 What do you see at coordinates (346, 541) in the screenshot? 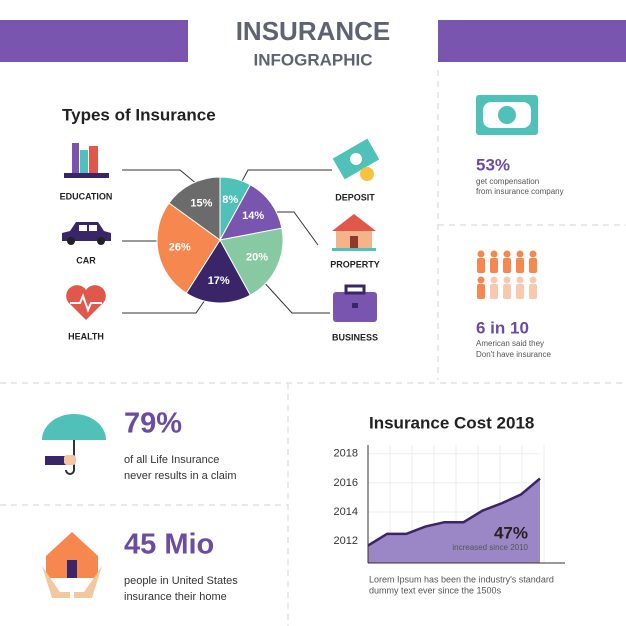
I see `y-tick-label: 2012` at bounding box center [346, 541].